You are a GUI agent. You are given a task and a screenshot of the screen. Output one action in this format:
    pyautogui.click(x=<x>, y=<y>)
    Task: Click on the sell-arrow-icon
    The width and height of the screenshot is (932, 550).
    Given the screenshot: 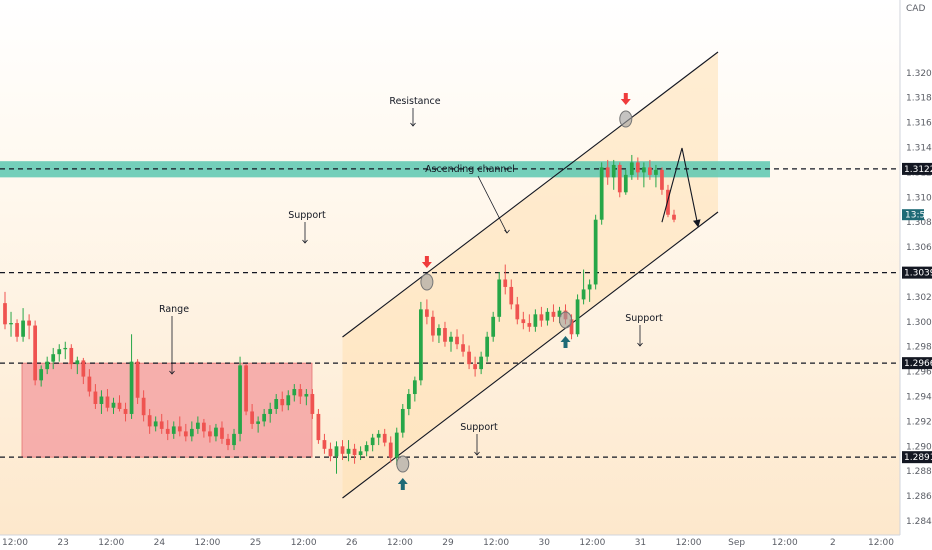 What is the action you would take?
    pyautogui.click(x=625, y=99)
    